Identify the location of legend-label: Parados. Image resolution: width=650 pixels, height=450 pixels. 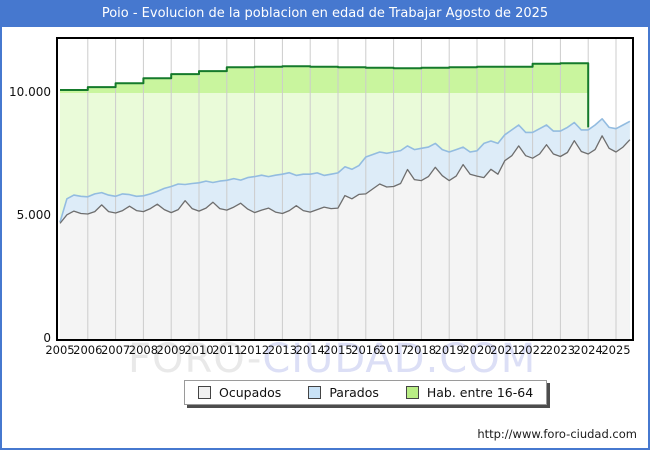
(354, 392).